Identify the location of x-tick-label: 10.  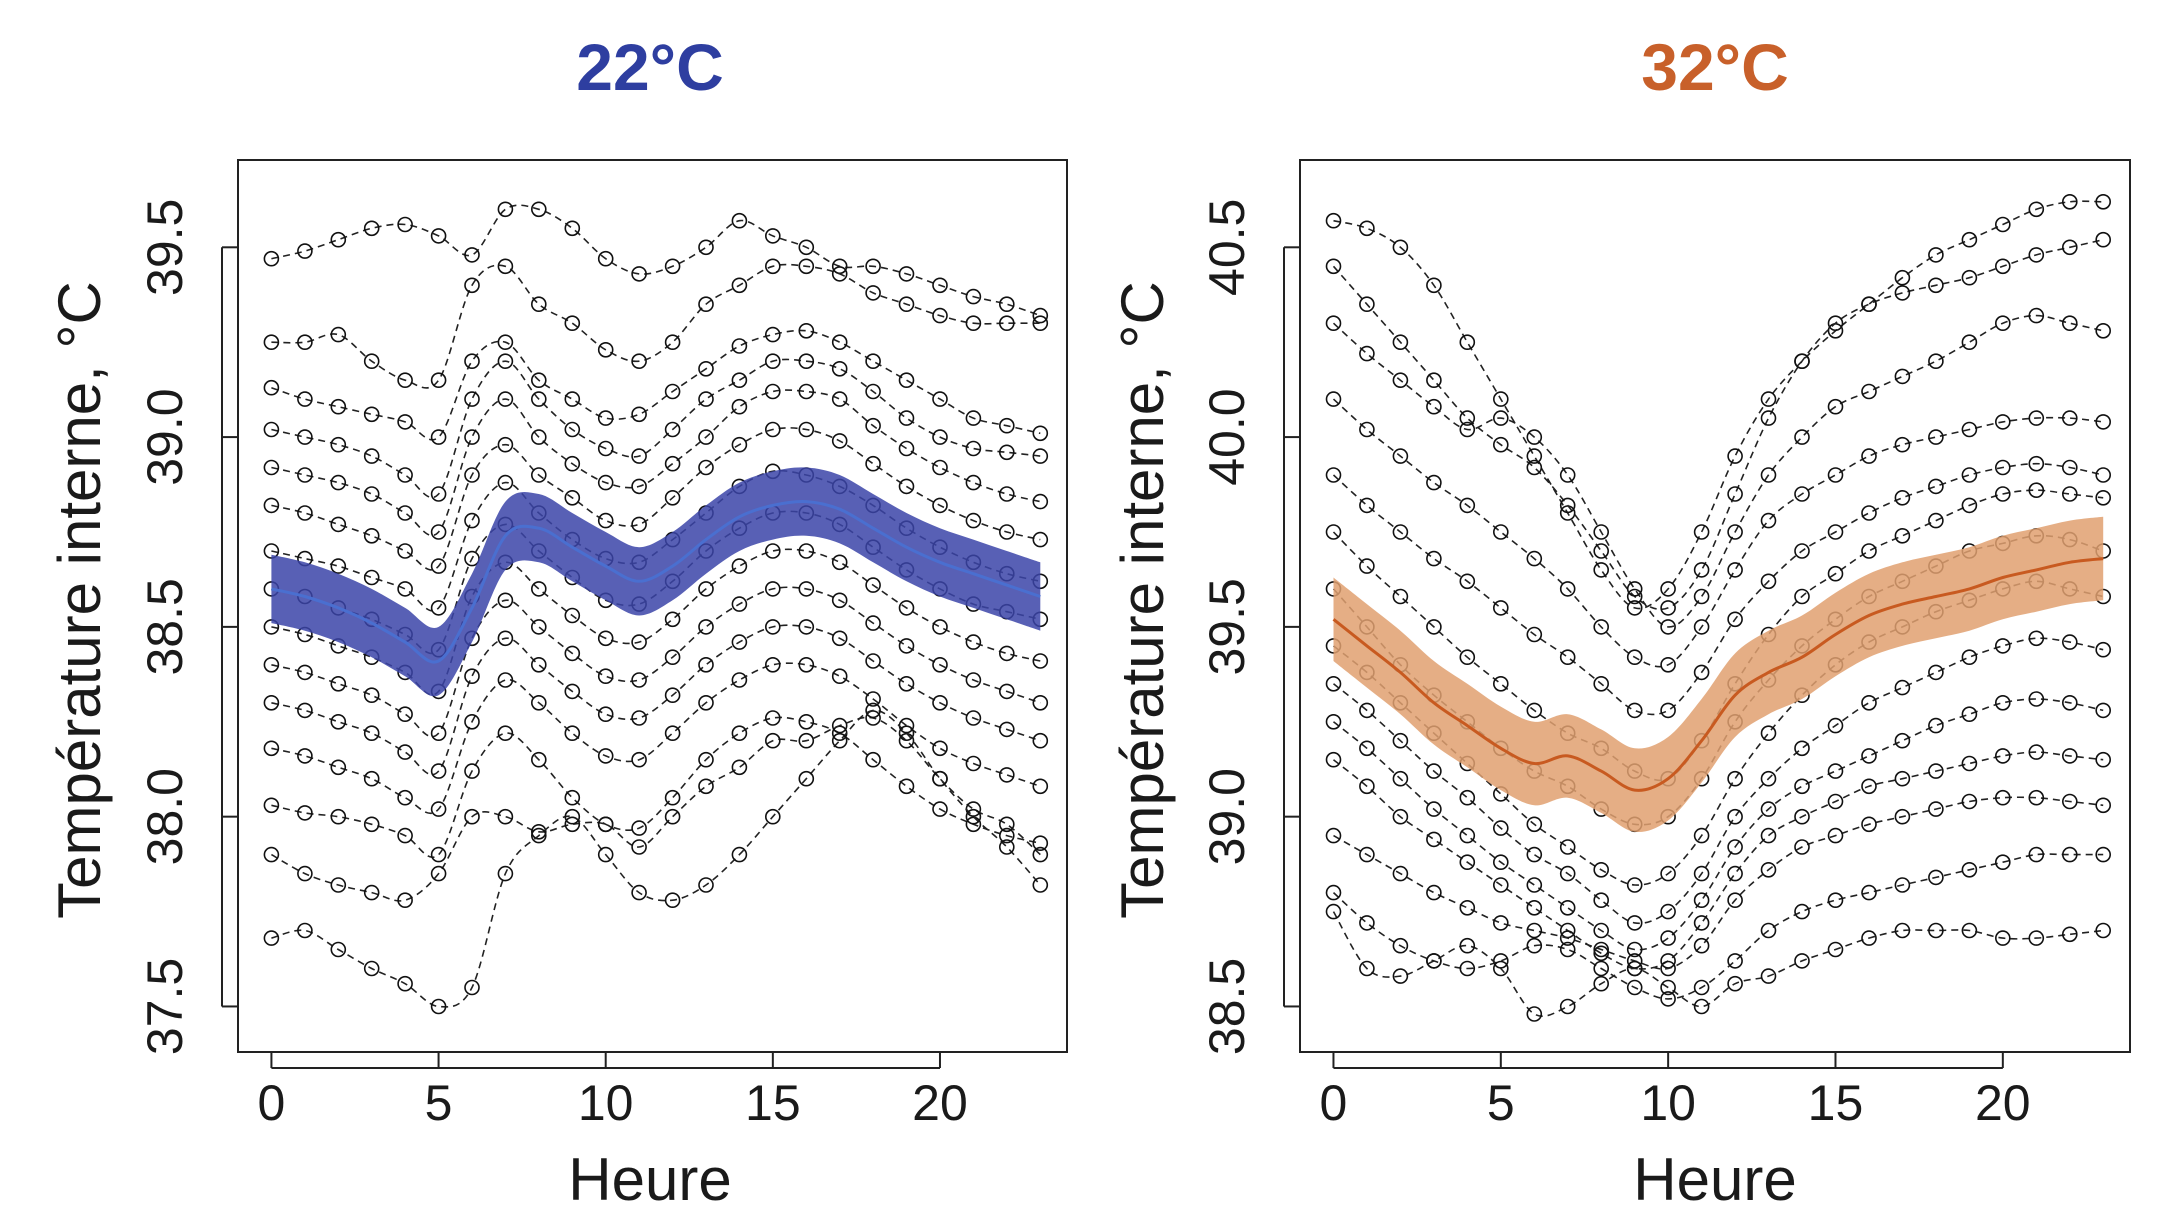
(606, 1103).